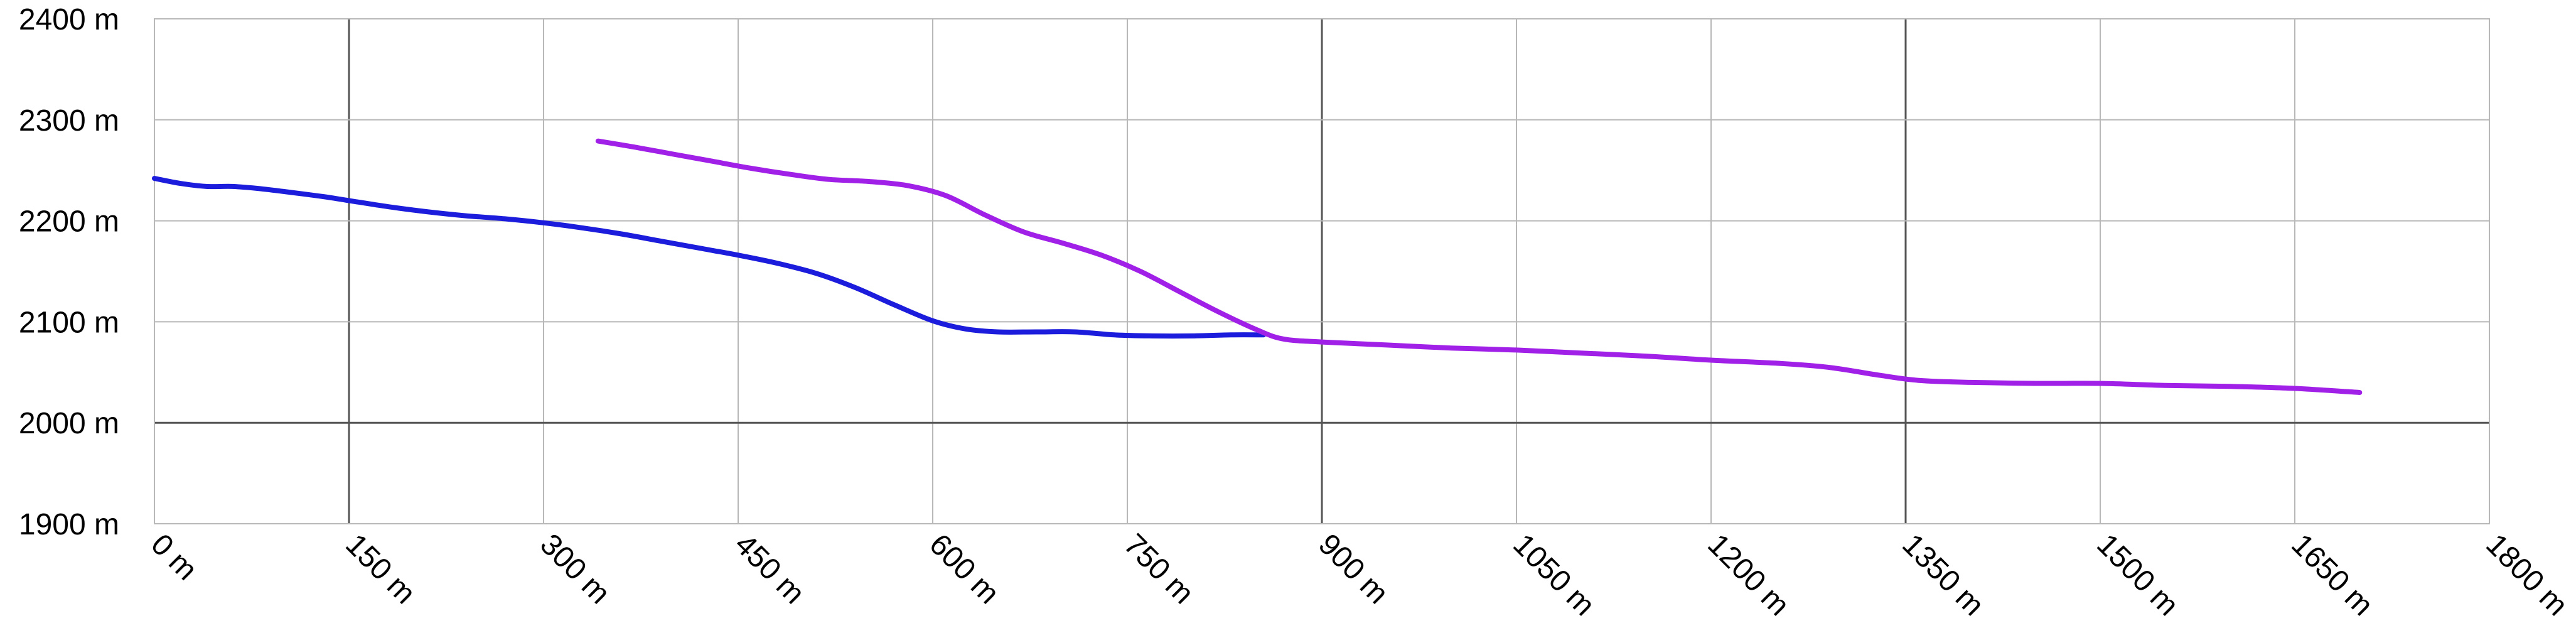  What do you see at coordinates (1943, 575) in the screenshot?
I see `x-tick-label: 1350 m` at bounding box center [1943, 575].